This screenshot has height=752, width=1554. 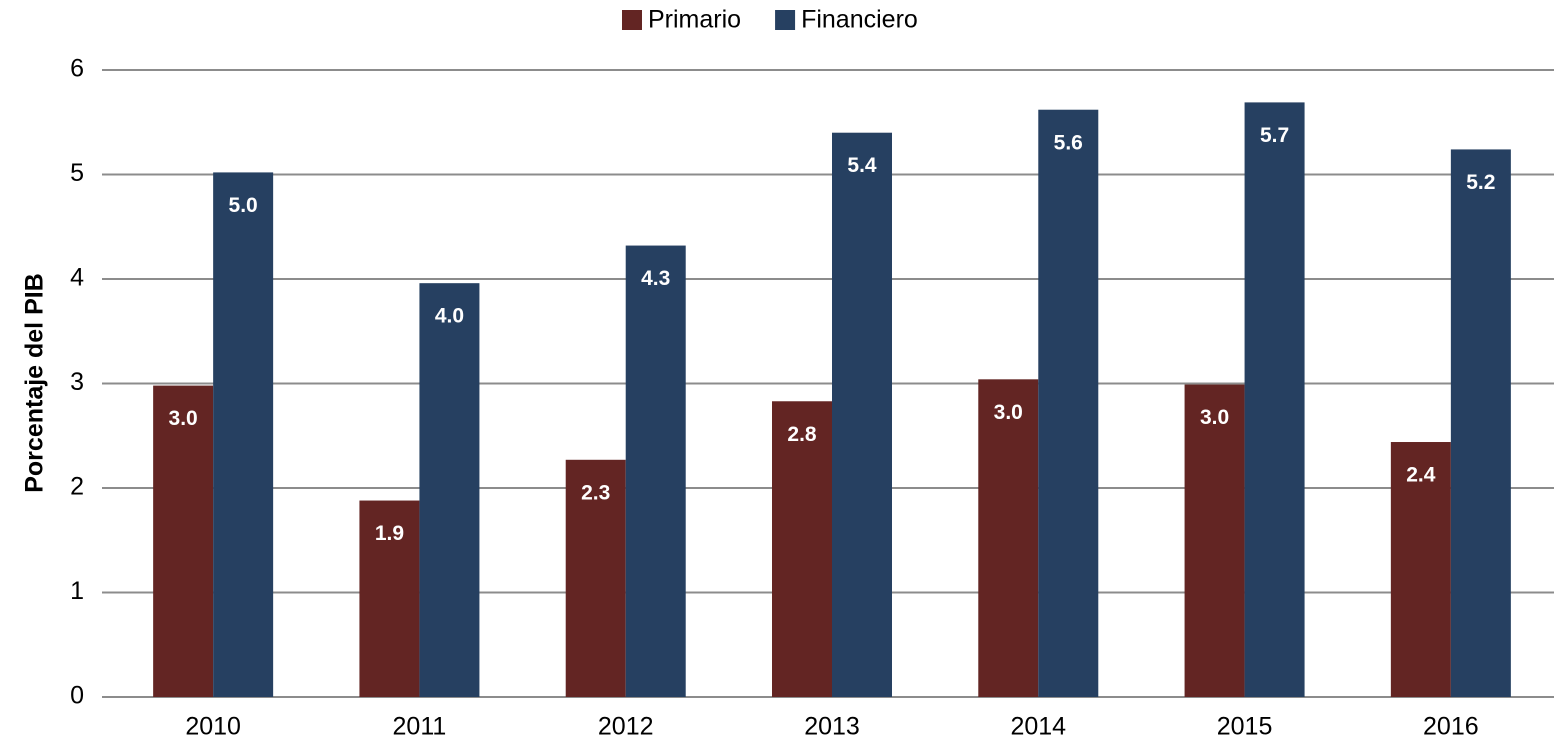 What do you see at coordinates (595, 492) in the screenshot?
I see `value-label: 2.3` at bounding box center [595, 492].